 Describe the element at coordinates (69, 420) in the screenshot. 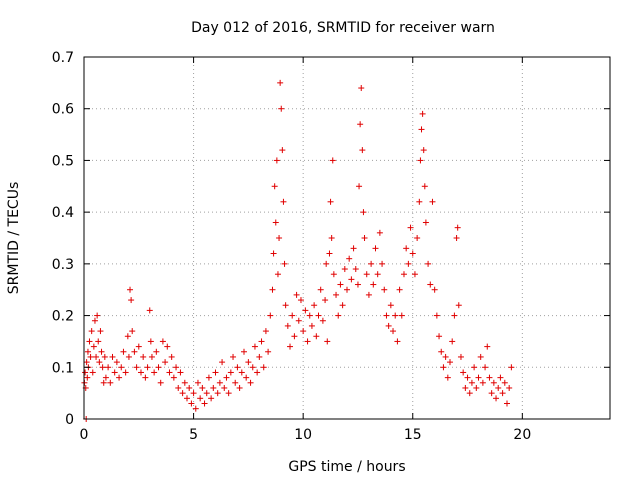

I see `y-tick-label: 0` at that location.